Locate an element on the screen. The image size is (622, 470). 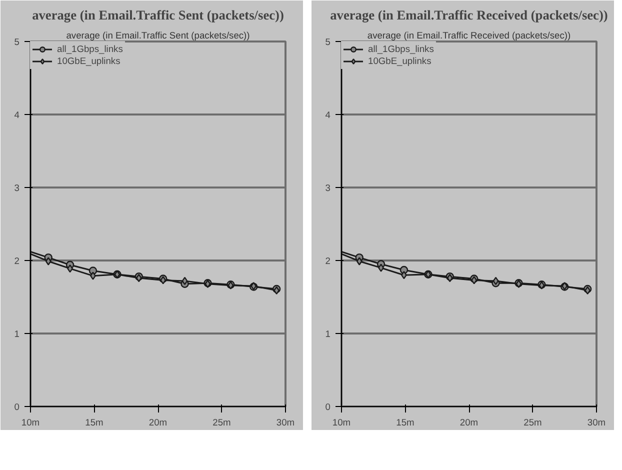
chart-title: average (in Email.Traffic Received (packets/sec)) is located at coordinates (469, 15).